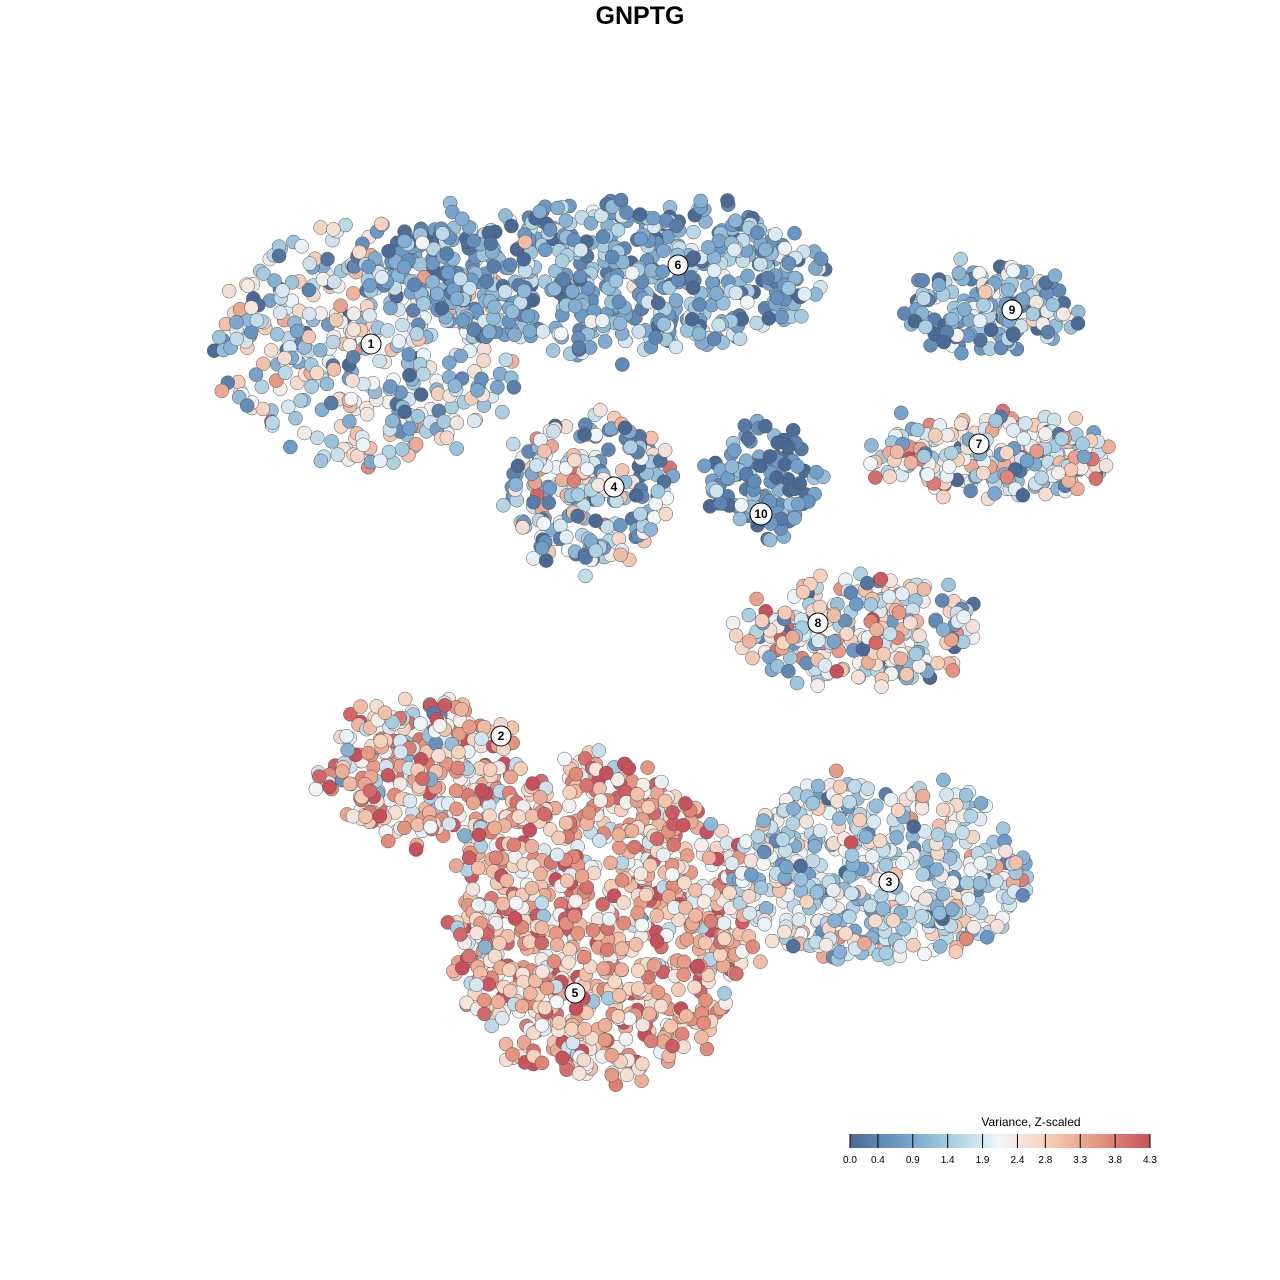 This screenshot has width=1280, height=1280. I want to click on cluster-label-text: 6, so click(678, 265).